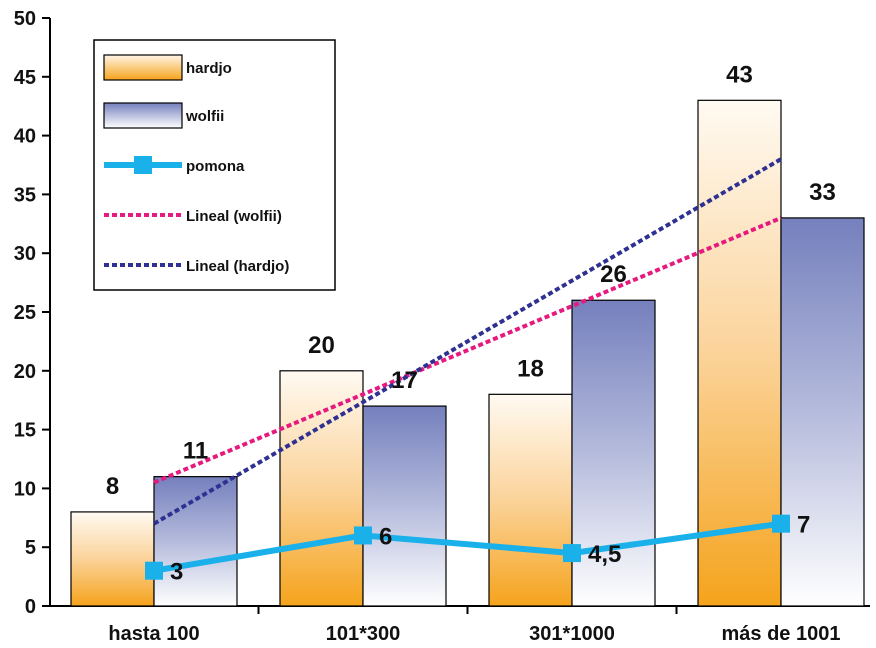 The width and height of the screenshot is (876, 648). I want to click on data-label-pomona: 6, so click(385, 536).